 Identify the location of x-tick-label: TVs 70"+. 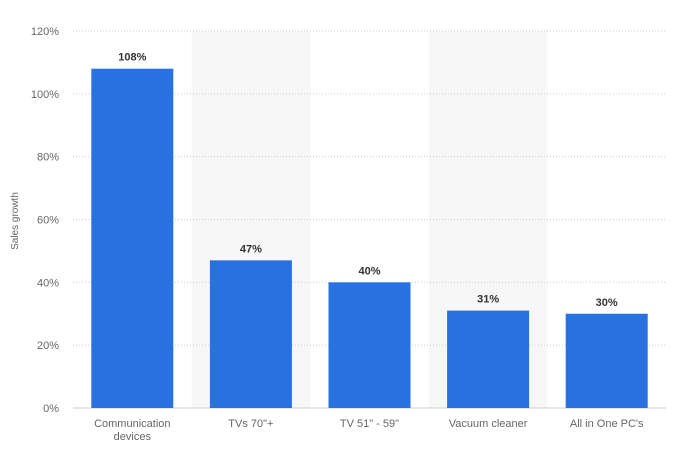
(250, 424).